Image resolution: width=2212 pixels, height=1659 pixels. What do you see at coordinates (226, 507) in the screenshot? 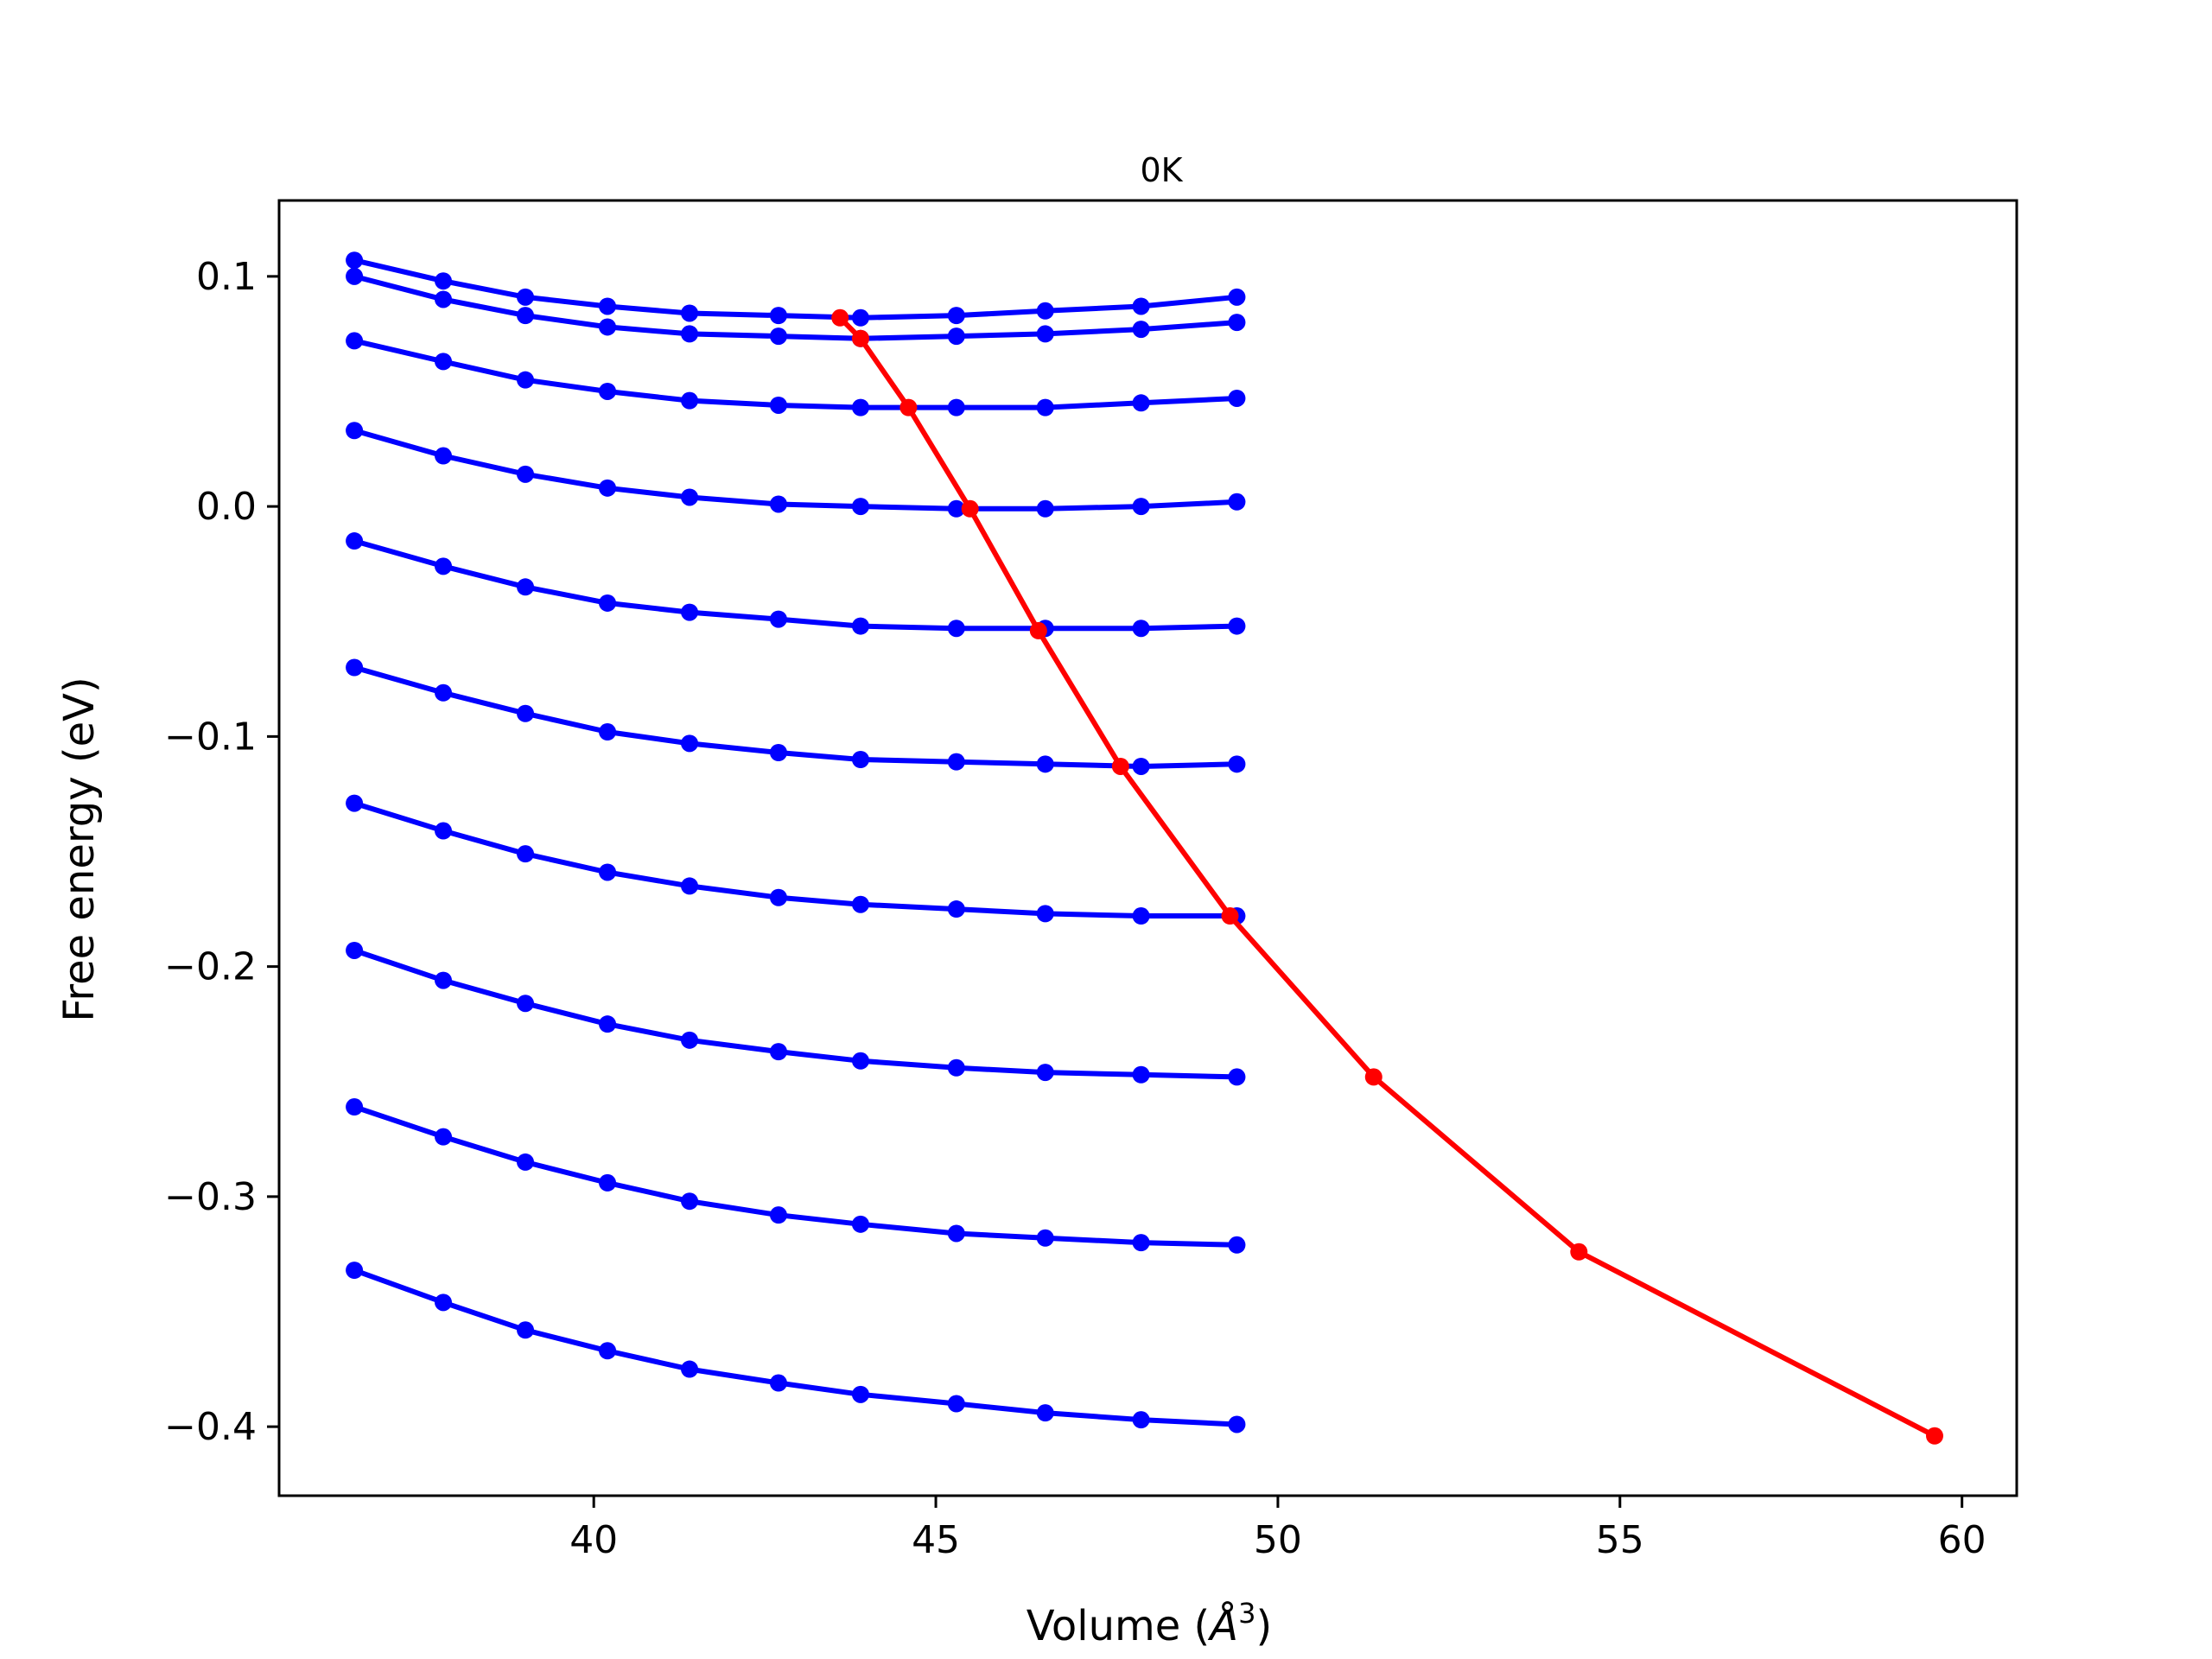
I see `y-tick-label: 0.0` at bounding box center [226, 507].